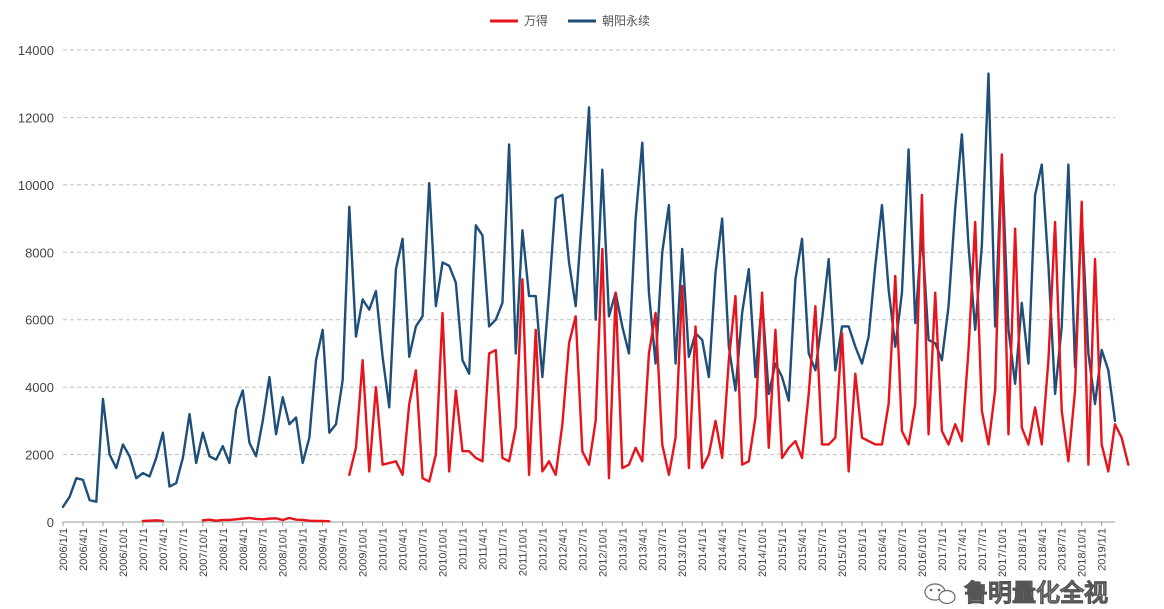  Describe the element at coordinates (563, 549) in the screenshot. I see `x-tick-label: 2012/4/1` at that location.